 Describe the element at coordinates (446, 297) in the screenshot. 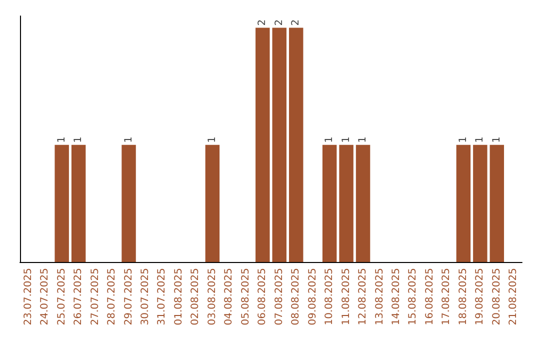

I see `x-tick-label: 17.08.2025` at that location.